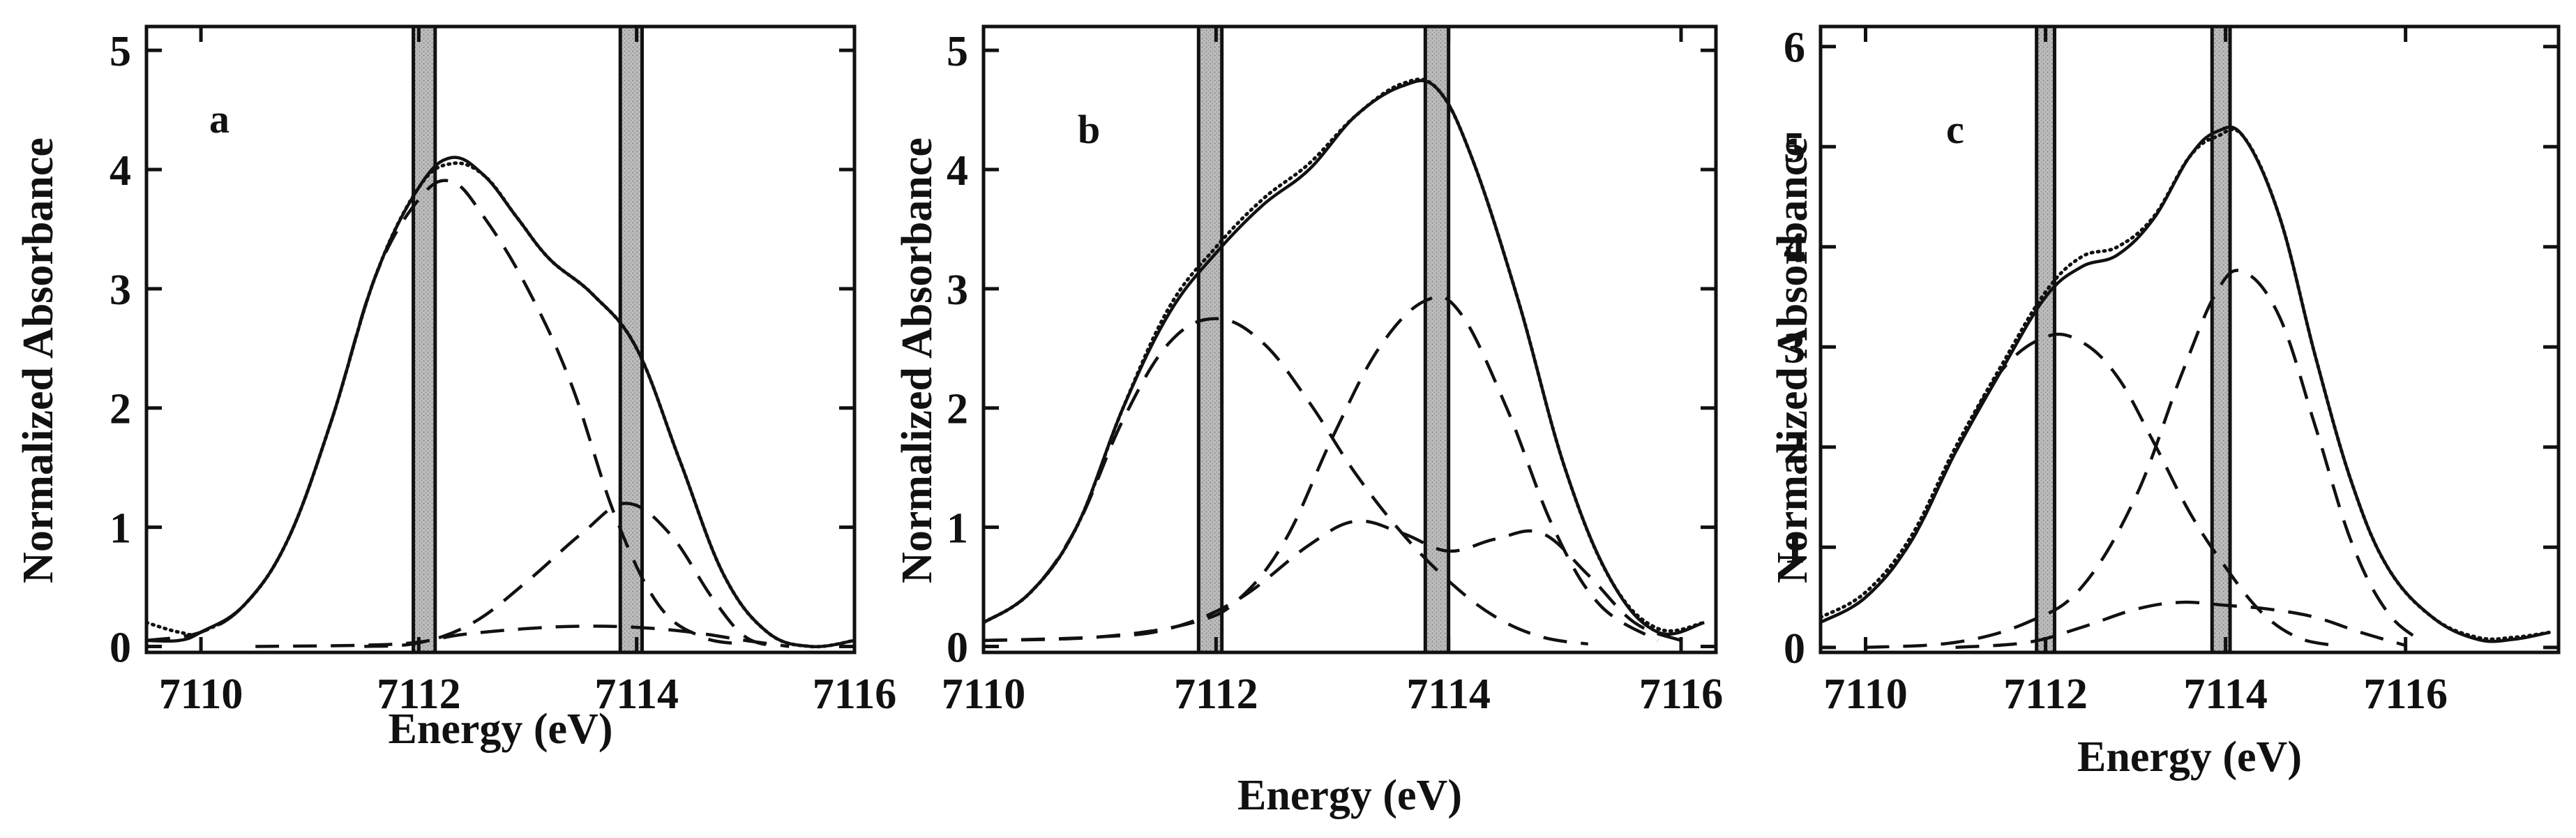 The height and width of the screenshot is (838, 2576). Describe the element at coordinates (219, 119) in the screenshot. I see `panel-label: a` at that location.